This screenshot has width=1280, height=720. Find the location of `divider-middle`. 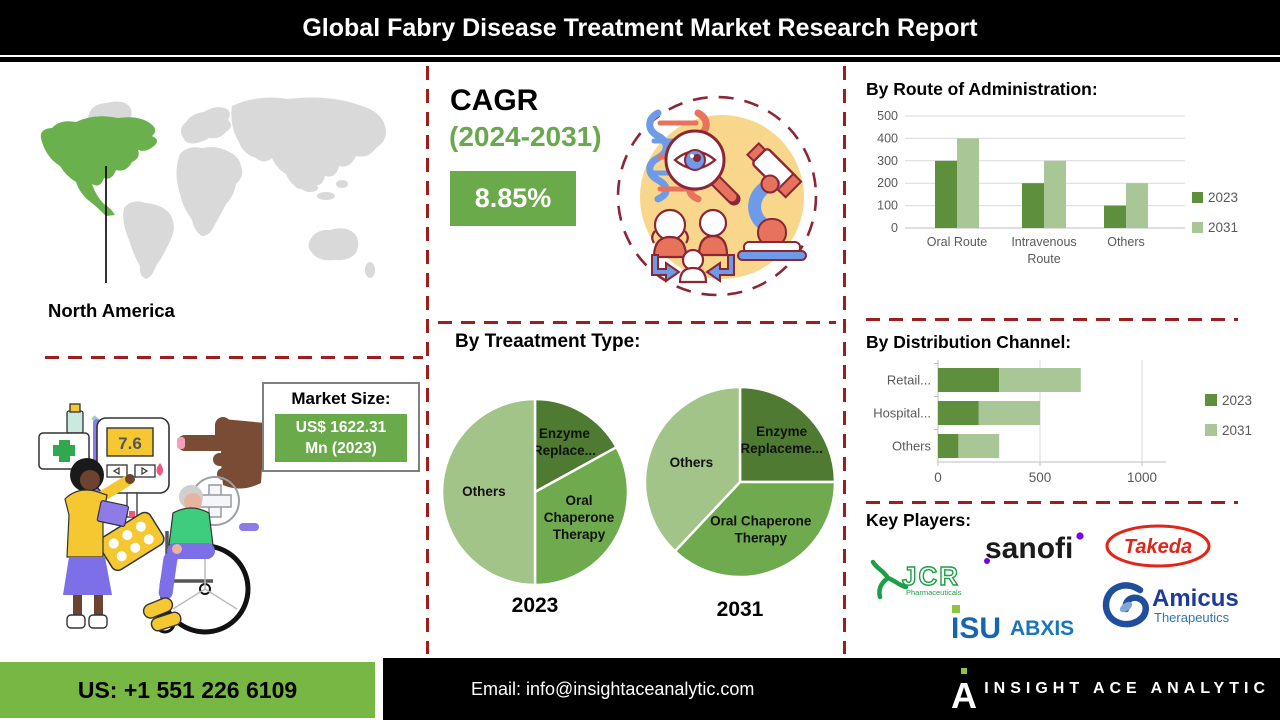

divider-middle is located at coordinates (637, 322).